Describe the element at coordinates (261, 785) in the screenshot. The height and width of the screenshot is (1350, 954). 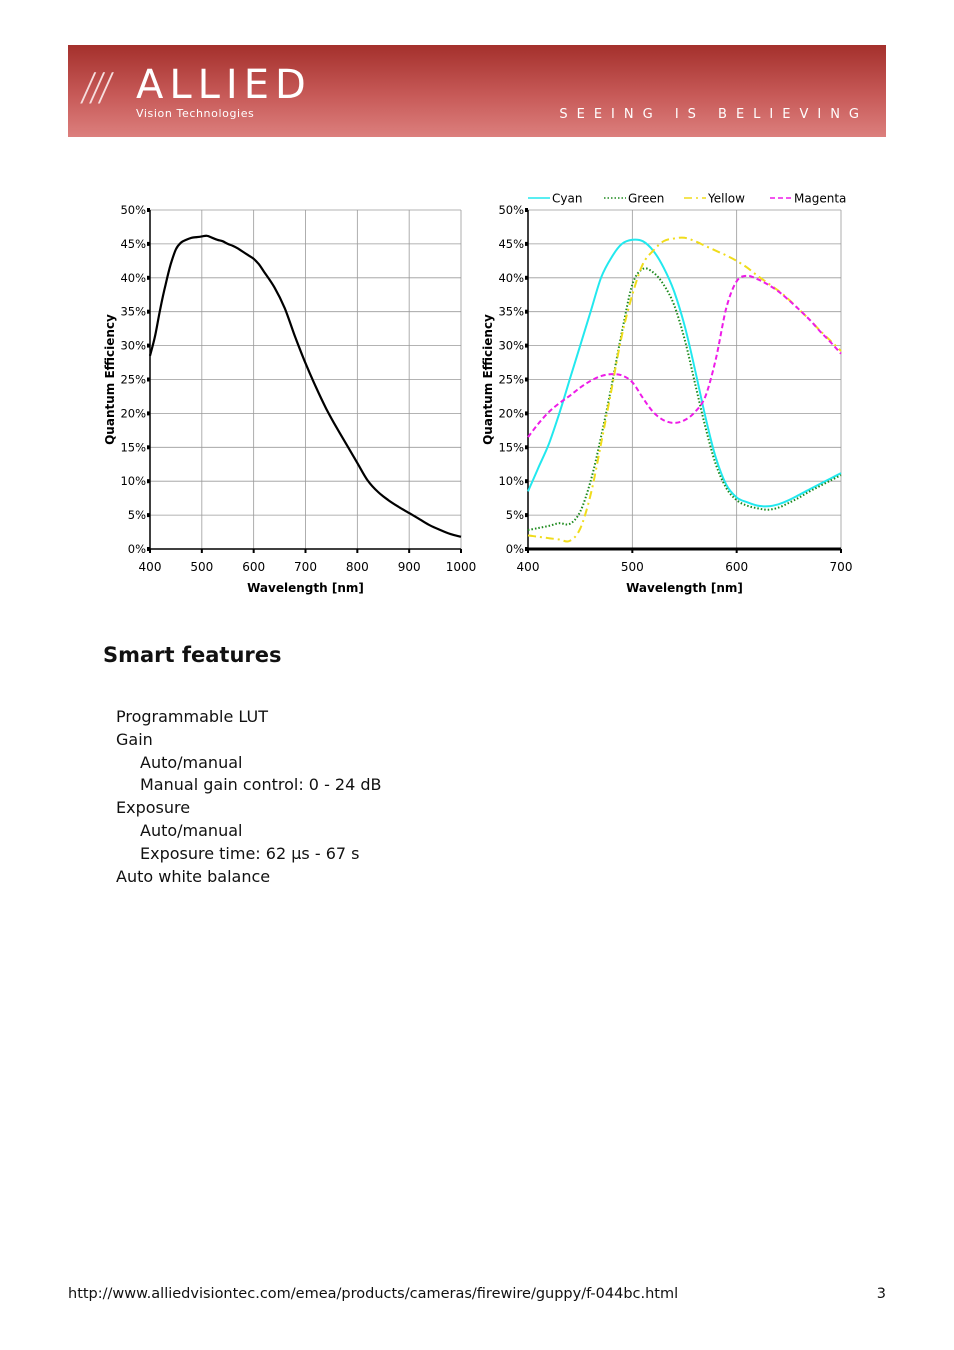
I see `feature-item: Manual gain control: 0 - 24 dB` at that location.